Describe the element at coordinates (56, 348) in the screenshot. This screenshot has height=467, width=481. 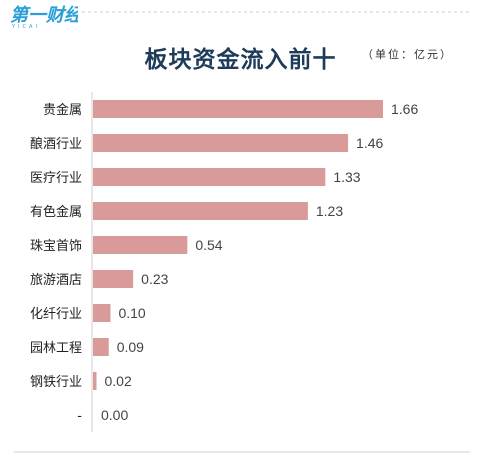
I see `category-label: 园林工程` at that location.